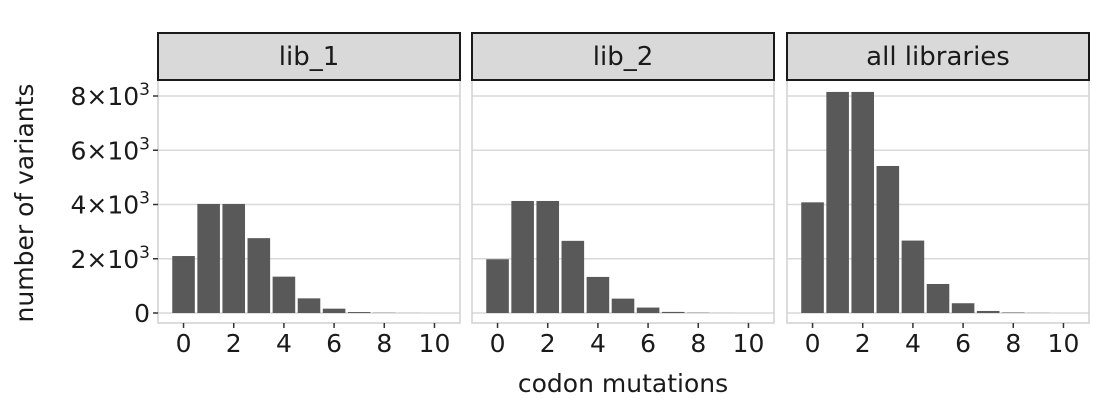 This screenshot has width=1100, height=420. I want to click on facet-strip-label: lib_1, so click(309, 57).